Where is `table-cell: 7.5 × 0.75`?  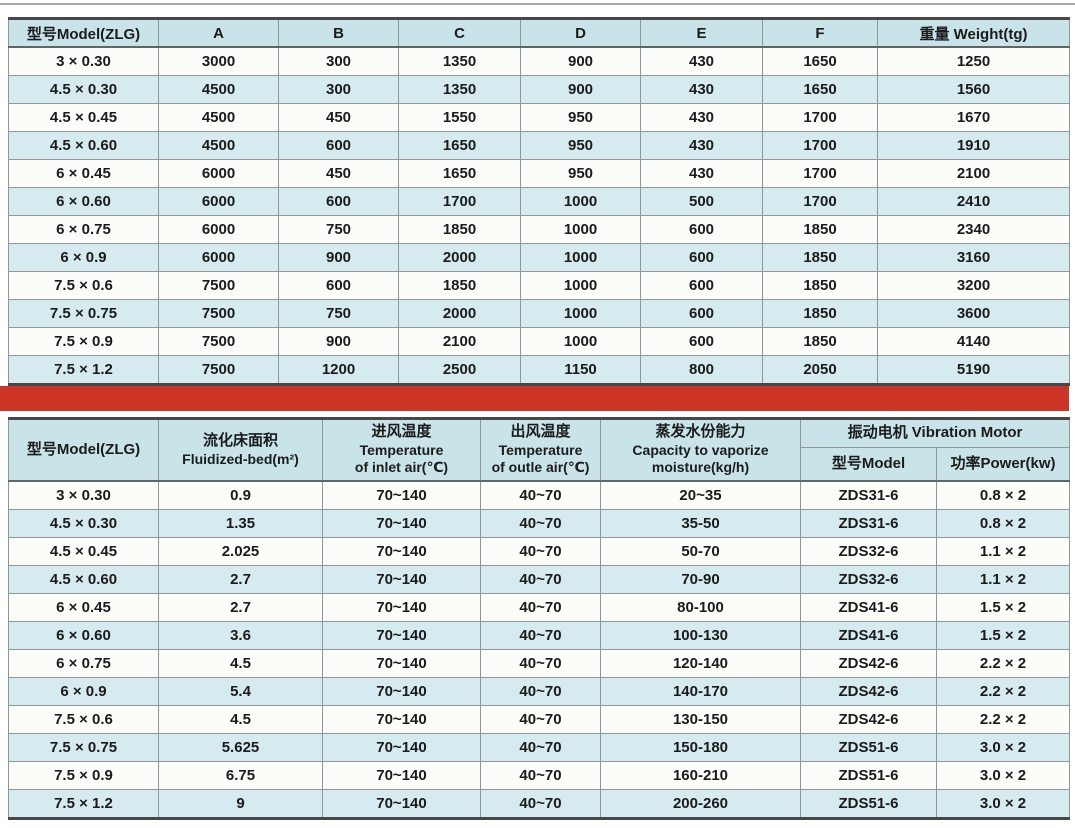 table-cell: 7.5 × 0.75 is located at coordinates (83, 747).